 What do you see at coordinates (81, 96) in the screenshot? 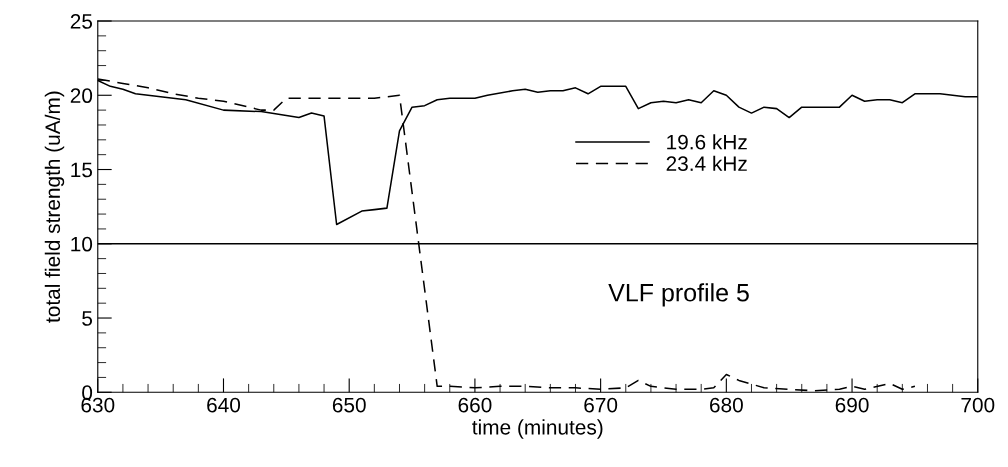
I see `y-tick-label: 20` at bounding box center [81, 96].